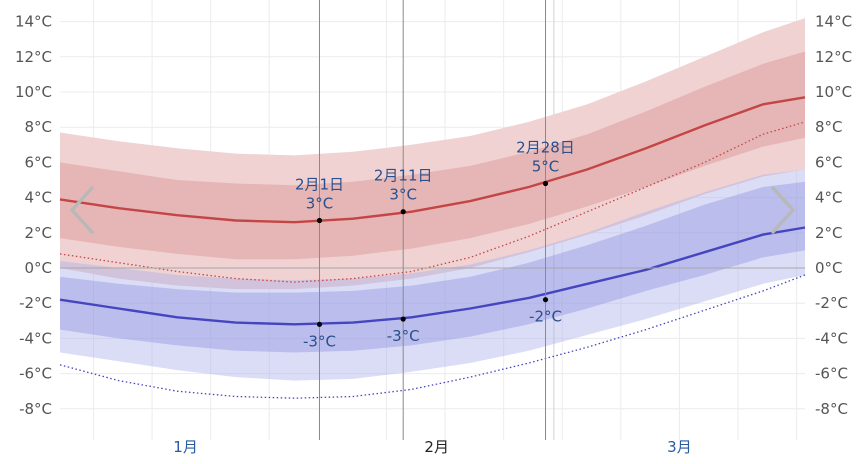  I want to click on marker-low-label: -2°C, so click(545, 317).